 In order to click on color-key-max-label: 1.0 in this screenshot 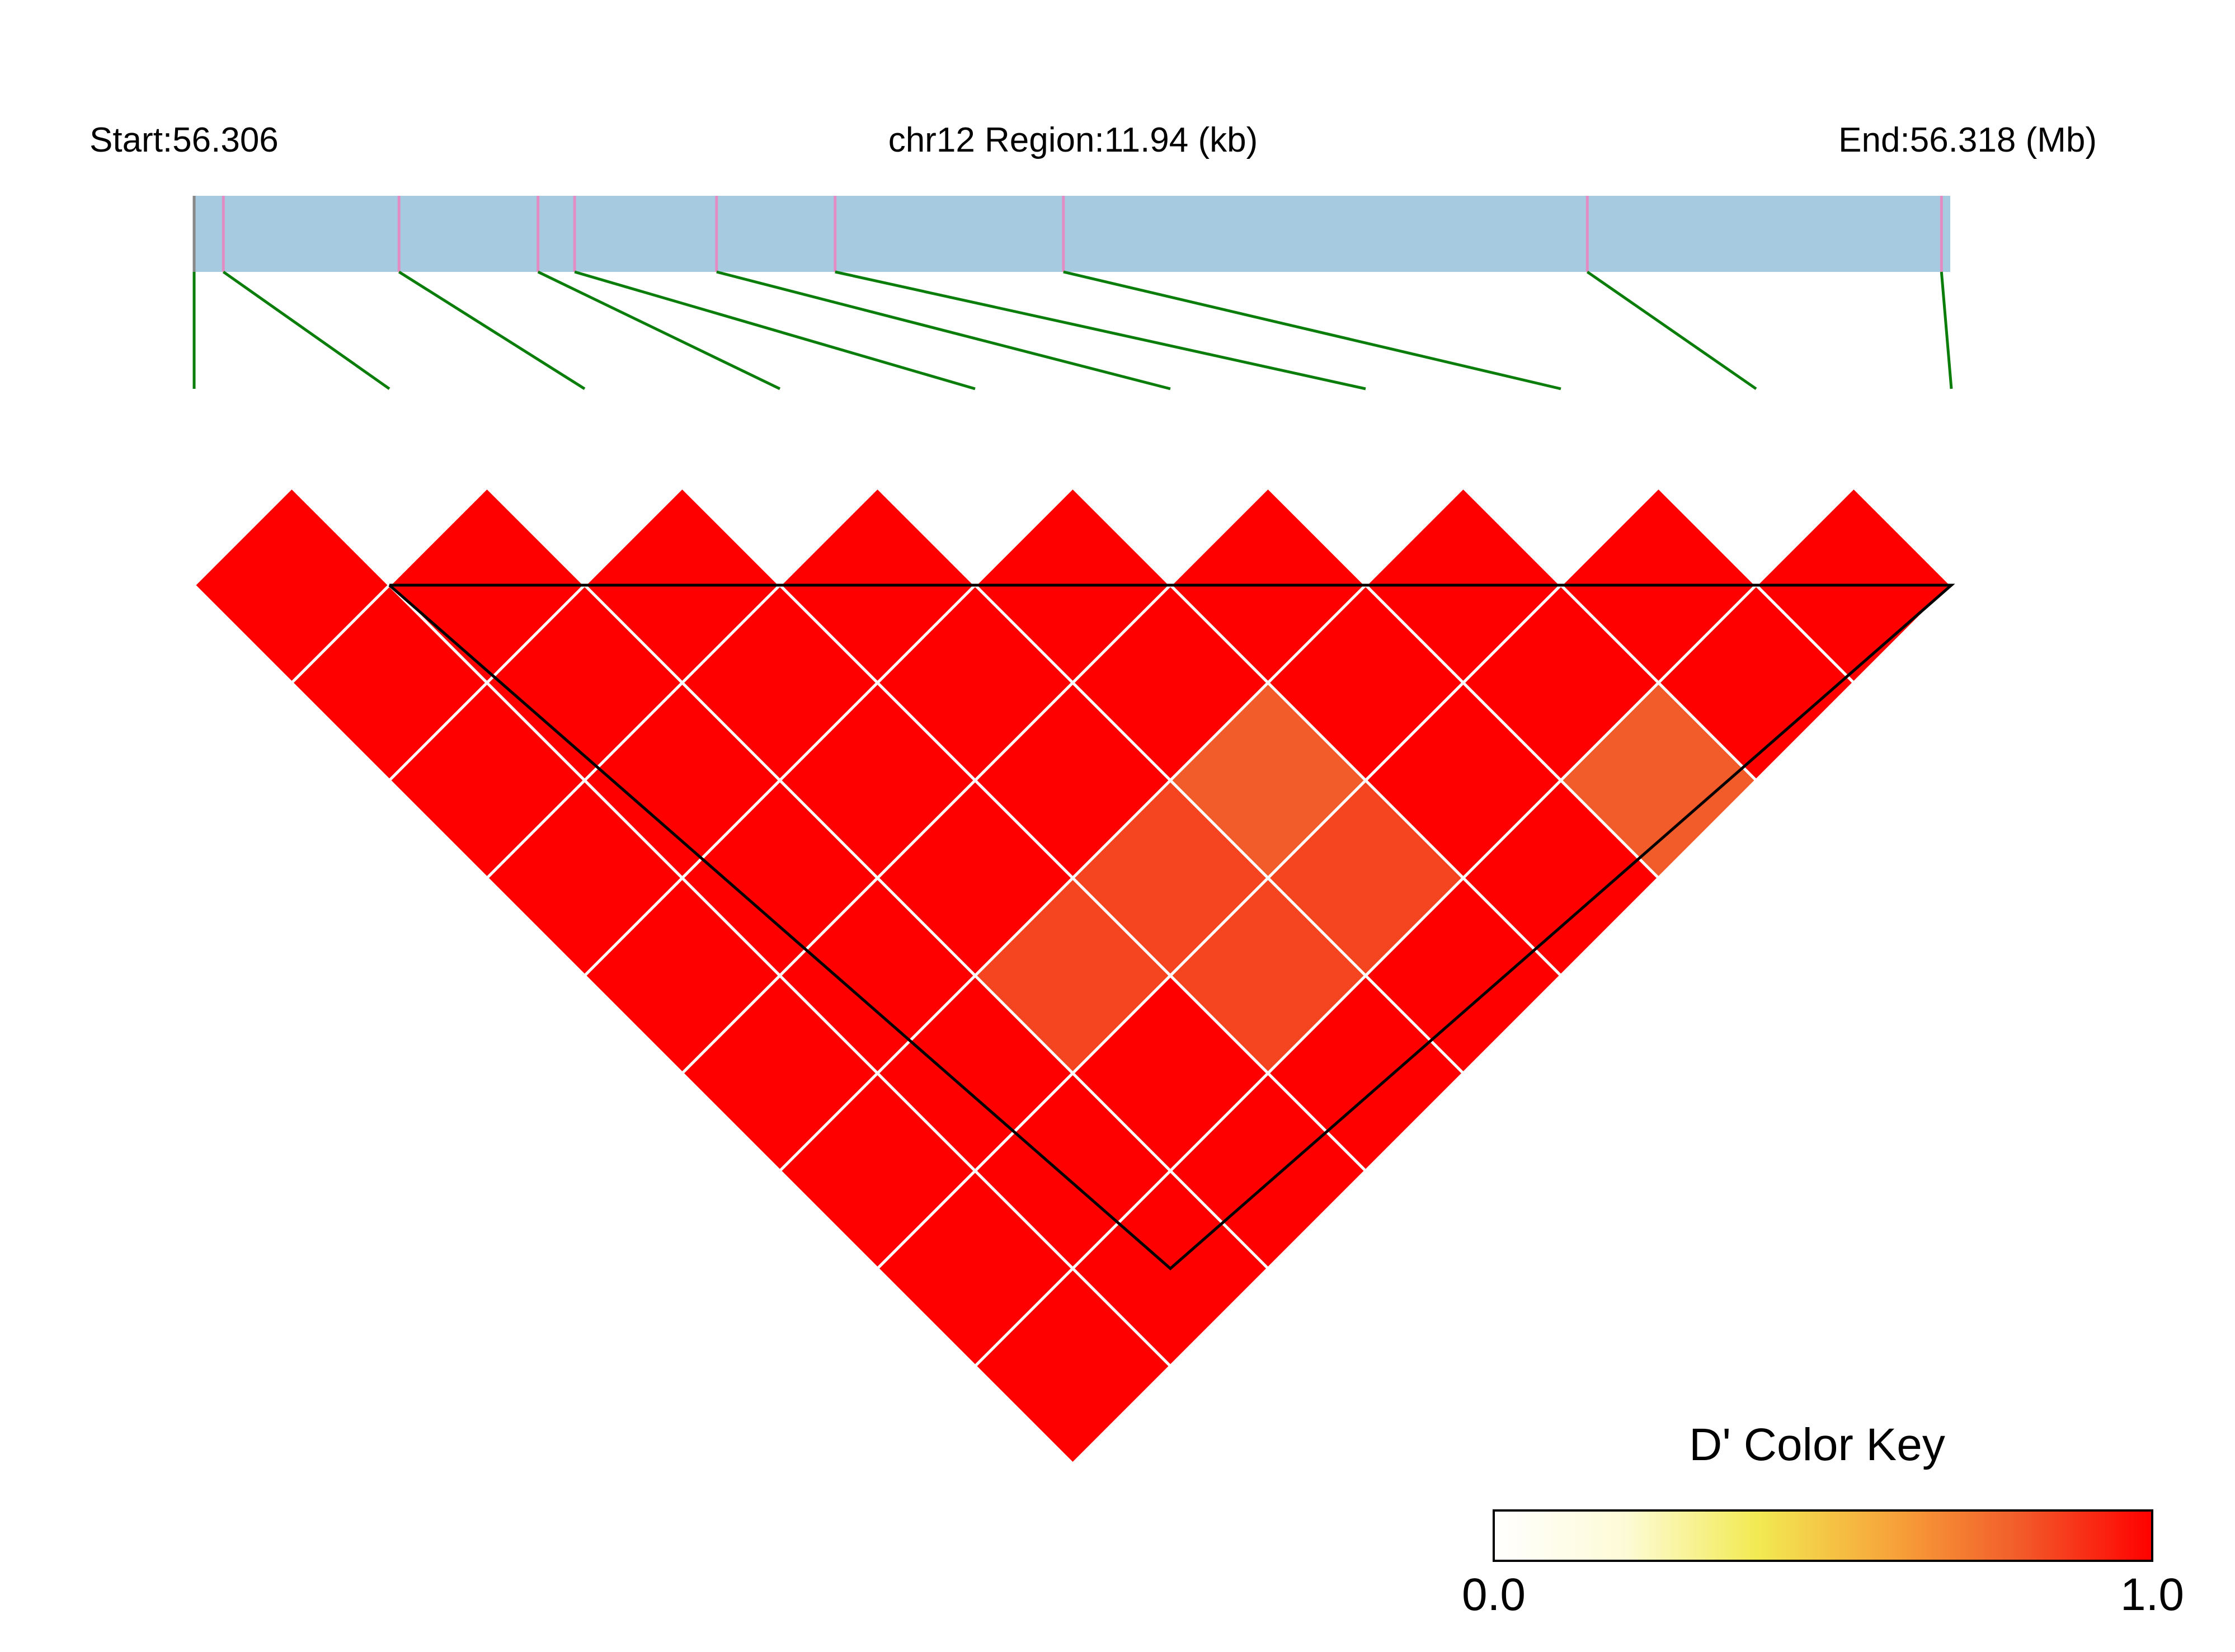, I will do `click(2152, 1595)`.